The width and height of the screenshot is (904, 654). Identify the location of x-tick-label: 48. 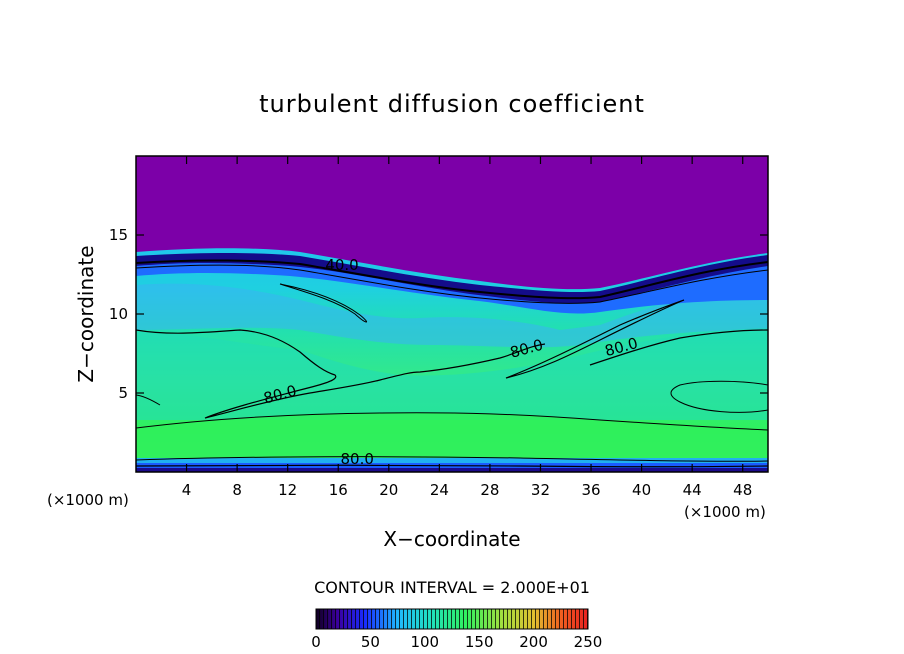
(742, 490).